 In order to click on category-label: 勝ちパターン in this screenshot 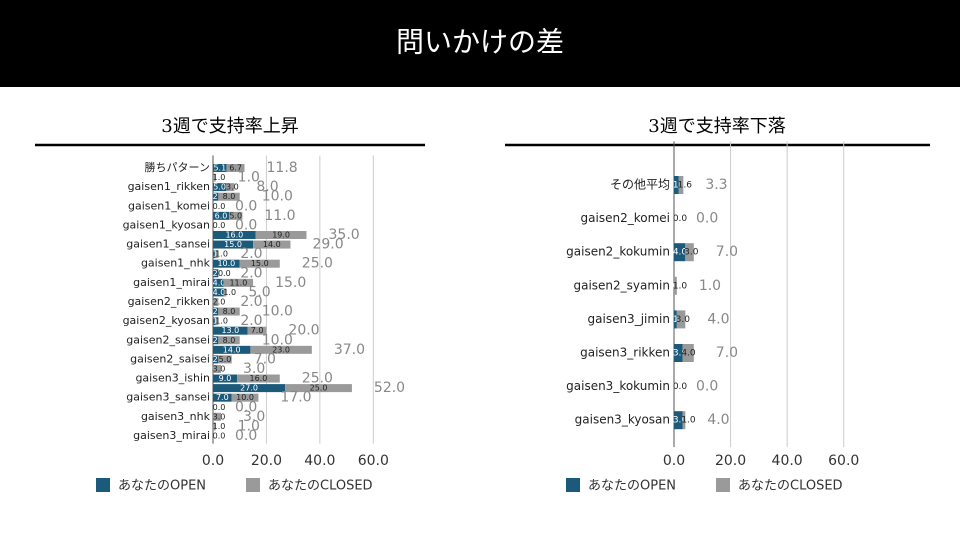, I will do `click(177, 167)`.